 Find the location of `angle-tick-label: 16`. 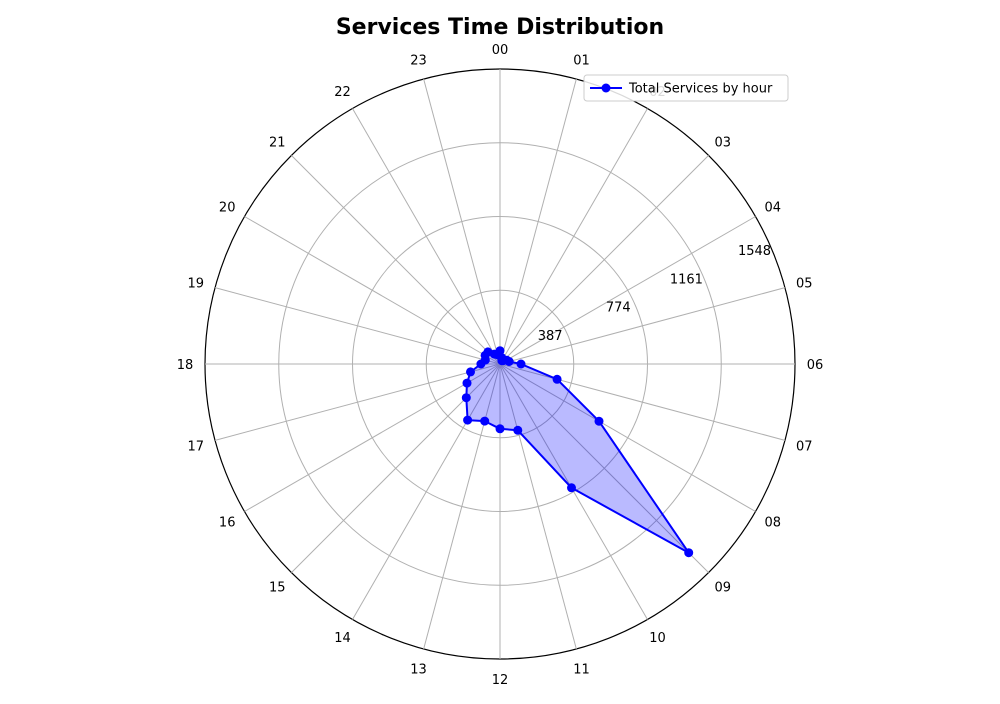

angle-tick-label: 16 is located at coordinates (227, 523).